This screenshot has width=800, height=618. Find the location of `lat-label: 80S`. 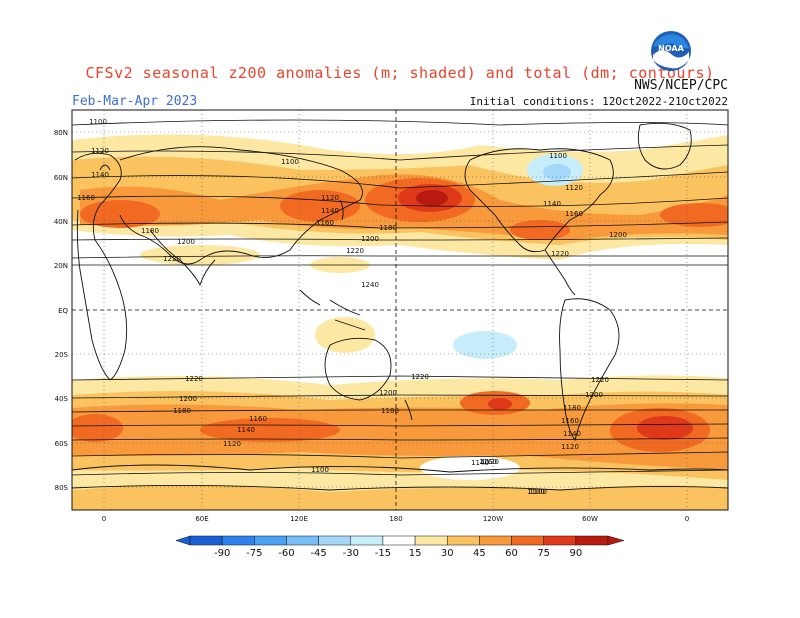

lat-label: 80S is located at coordinates (62, 488).